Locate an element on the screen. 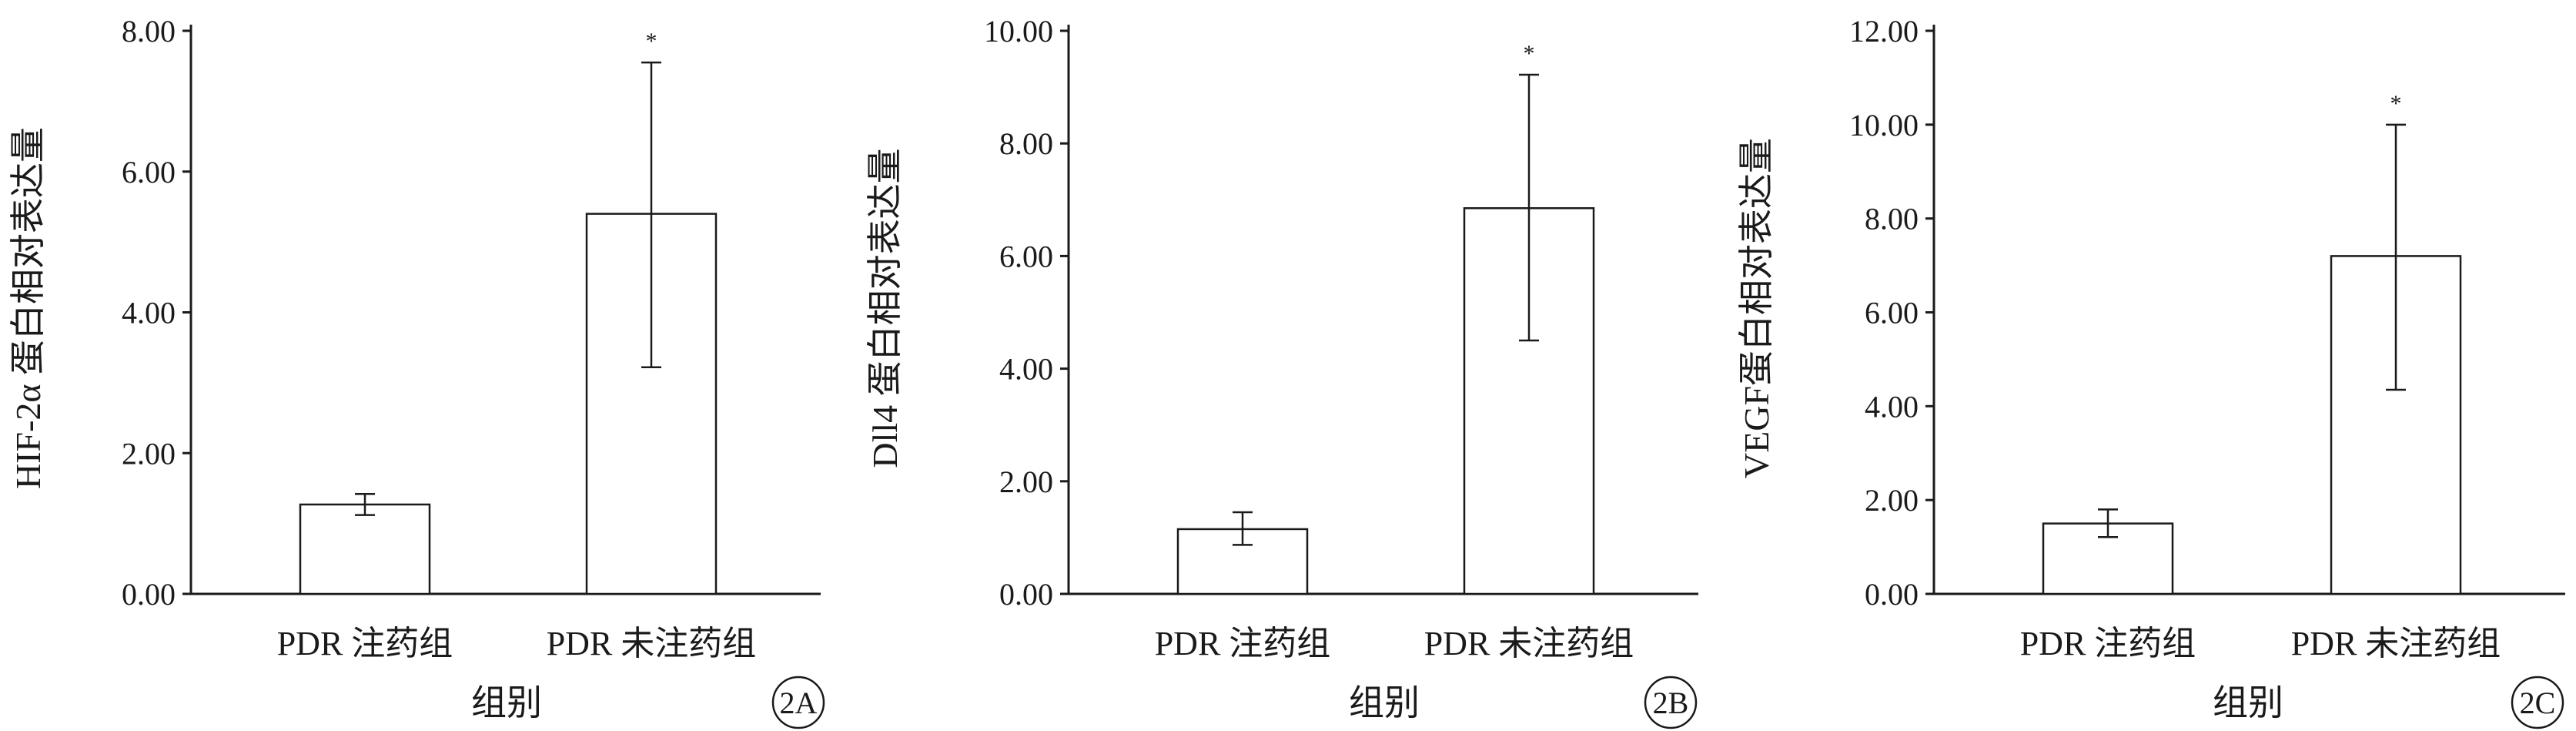 The height and width of the screenshot is (731, 2576). panel-label: 2C is located at coordinates (2538, 703).